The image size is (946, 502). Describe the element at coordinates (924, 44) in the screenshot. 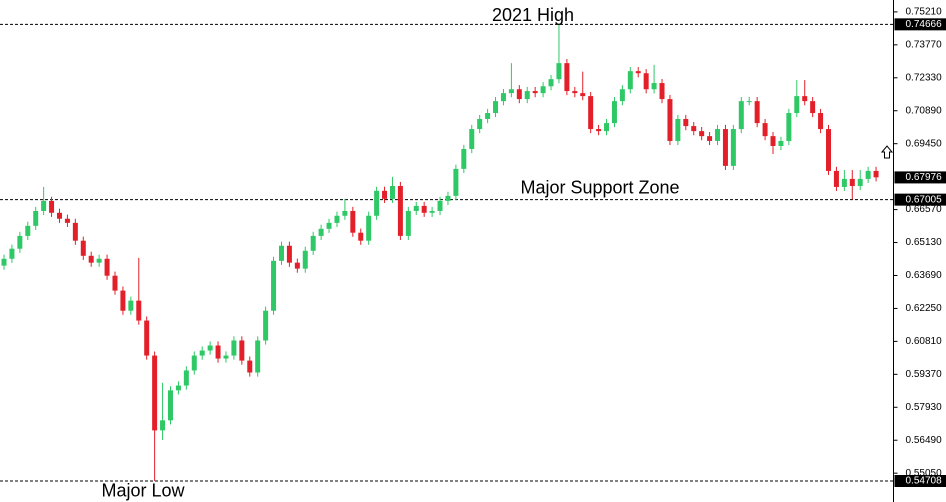

I see `y-tick-label: 0.73770` at that location.